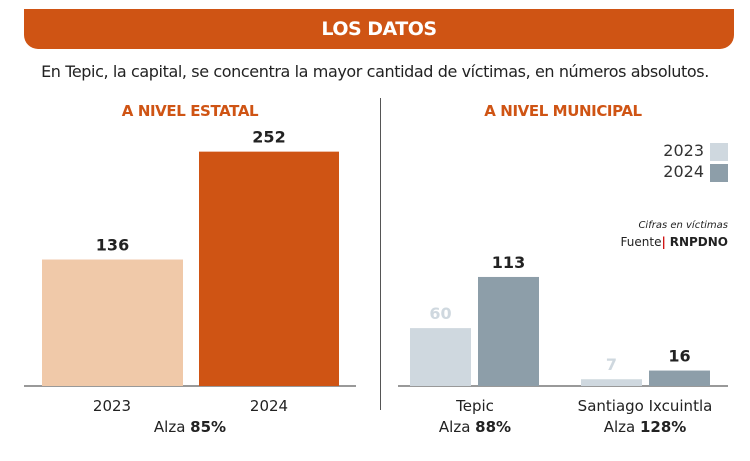 The image size is (750, 461). What do you see at coordinates (380, 254) in the screenshot?
I see `divider` at bounding box center [380, 254].